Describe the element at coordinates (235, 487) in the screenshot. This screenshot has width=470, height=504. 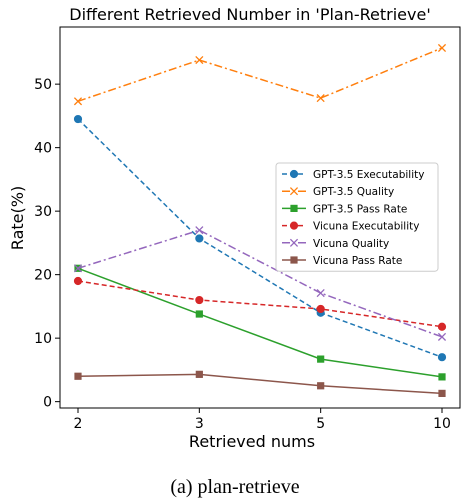
I see `figure-caption: (a) plan-retrieve` at that location.